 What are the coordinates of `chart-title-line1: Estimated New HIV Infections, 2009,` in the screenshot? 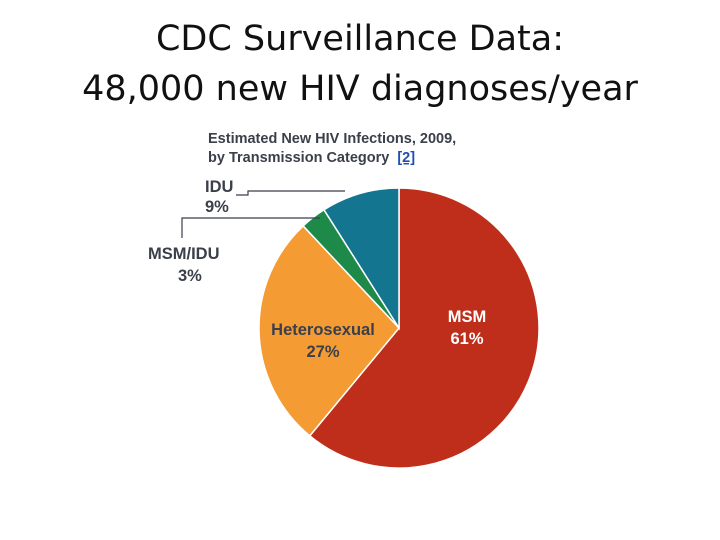 It's located at (332, 139).